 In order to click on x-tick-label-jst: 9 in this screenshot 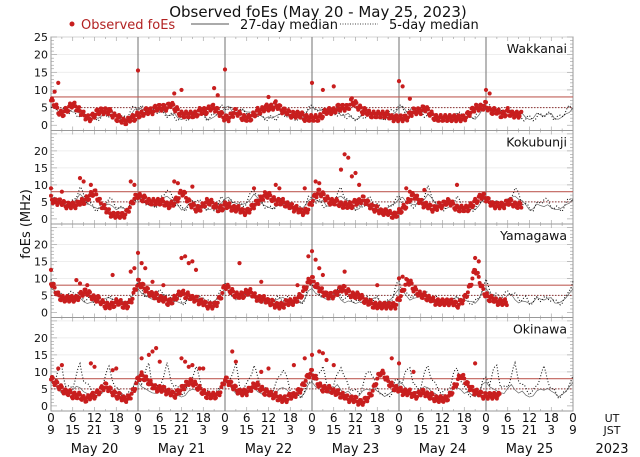, I will do `click(138, 430)`.